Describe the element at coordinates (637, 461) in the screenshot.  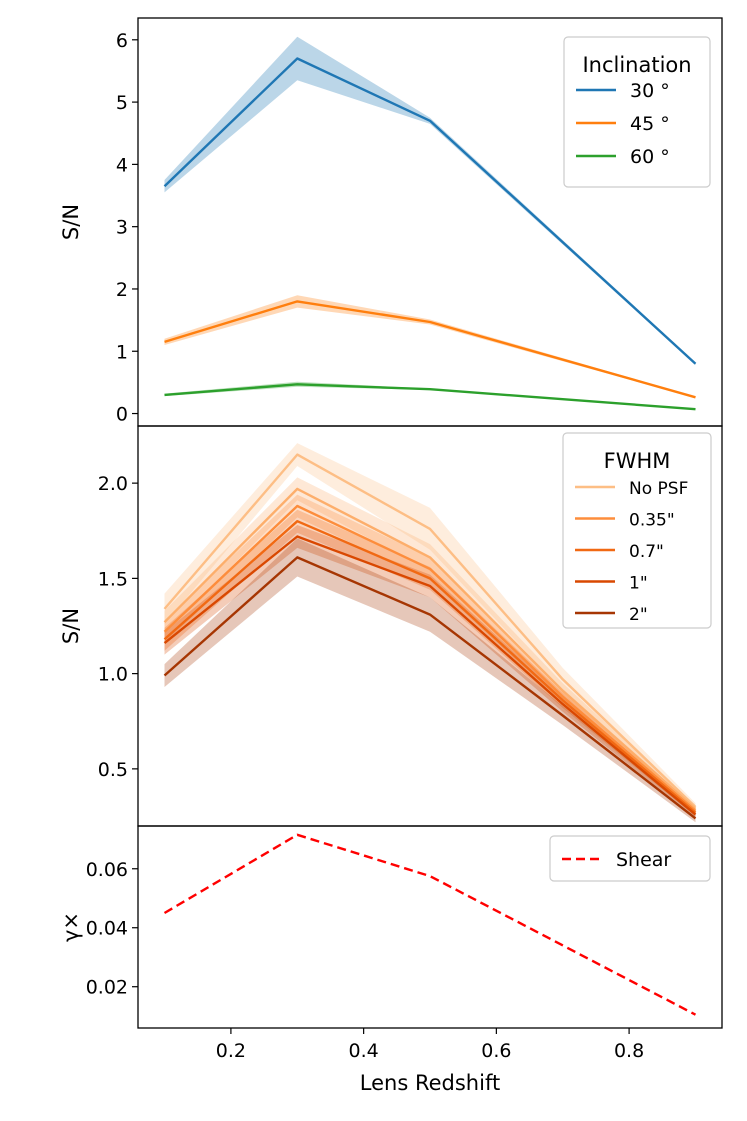
I see `legend-title-middle: FWHM` at that location.